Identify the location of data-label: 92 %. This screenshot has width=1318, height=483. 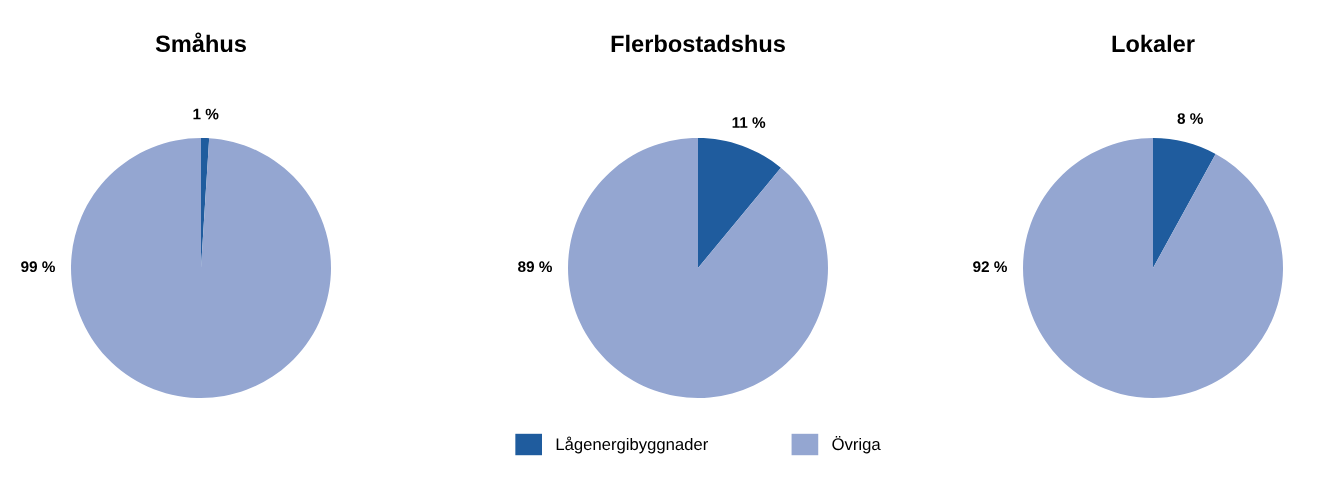
(990, 267).